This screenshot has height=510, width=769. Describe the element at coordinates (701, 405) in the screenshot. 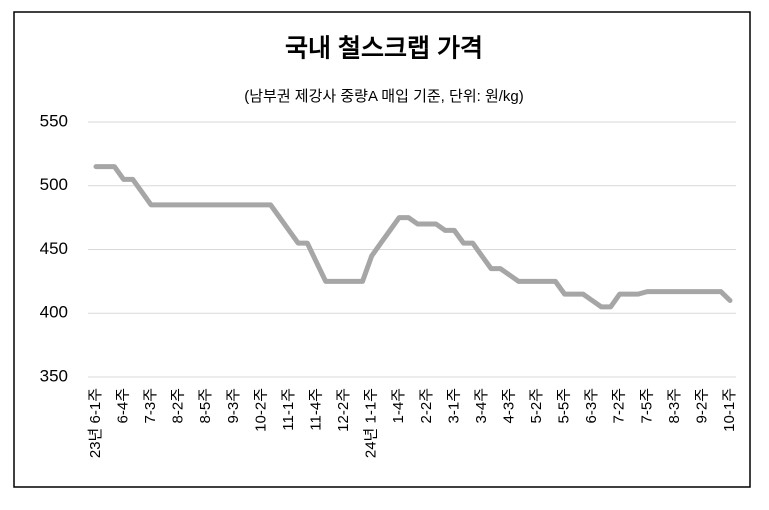

I see `x-tick-label: 9-2주` at that location.